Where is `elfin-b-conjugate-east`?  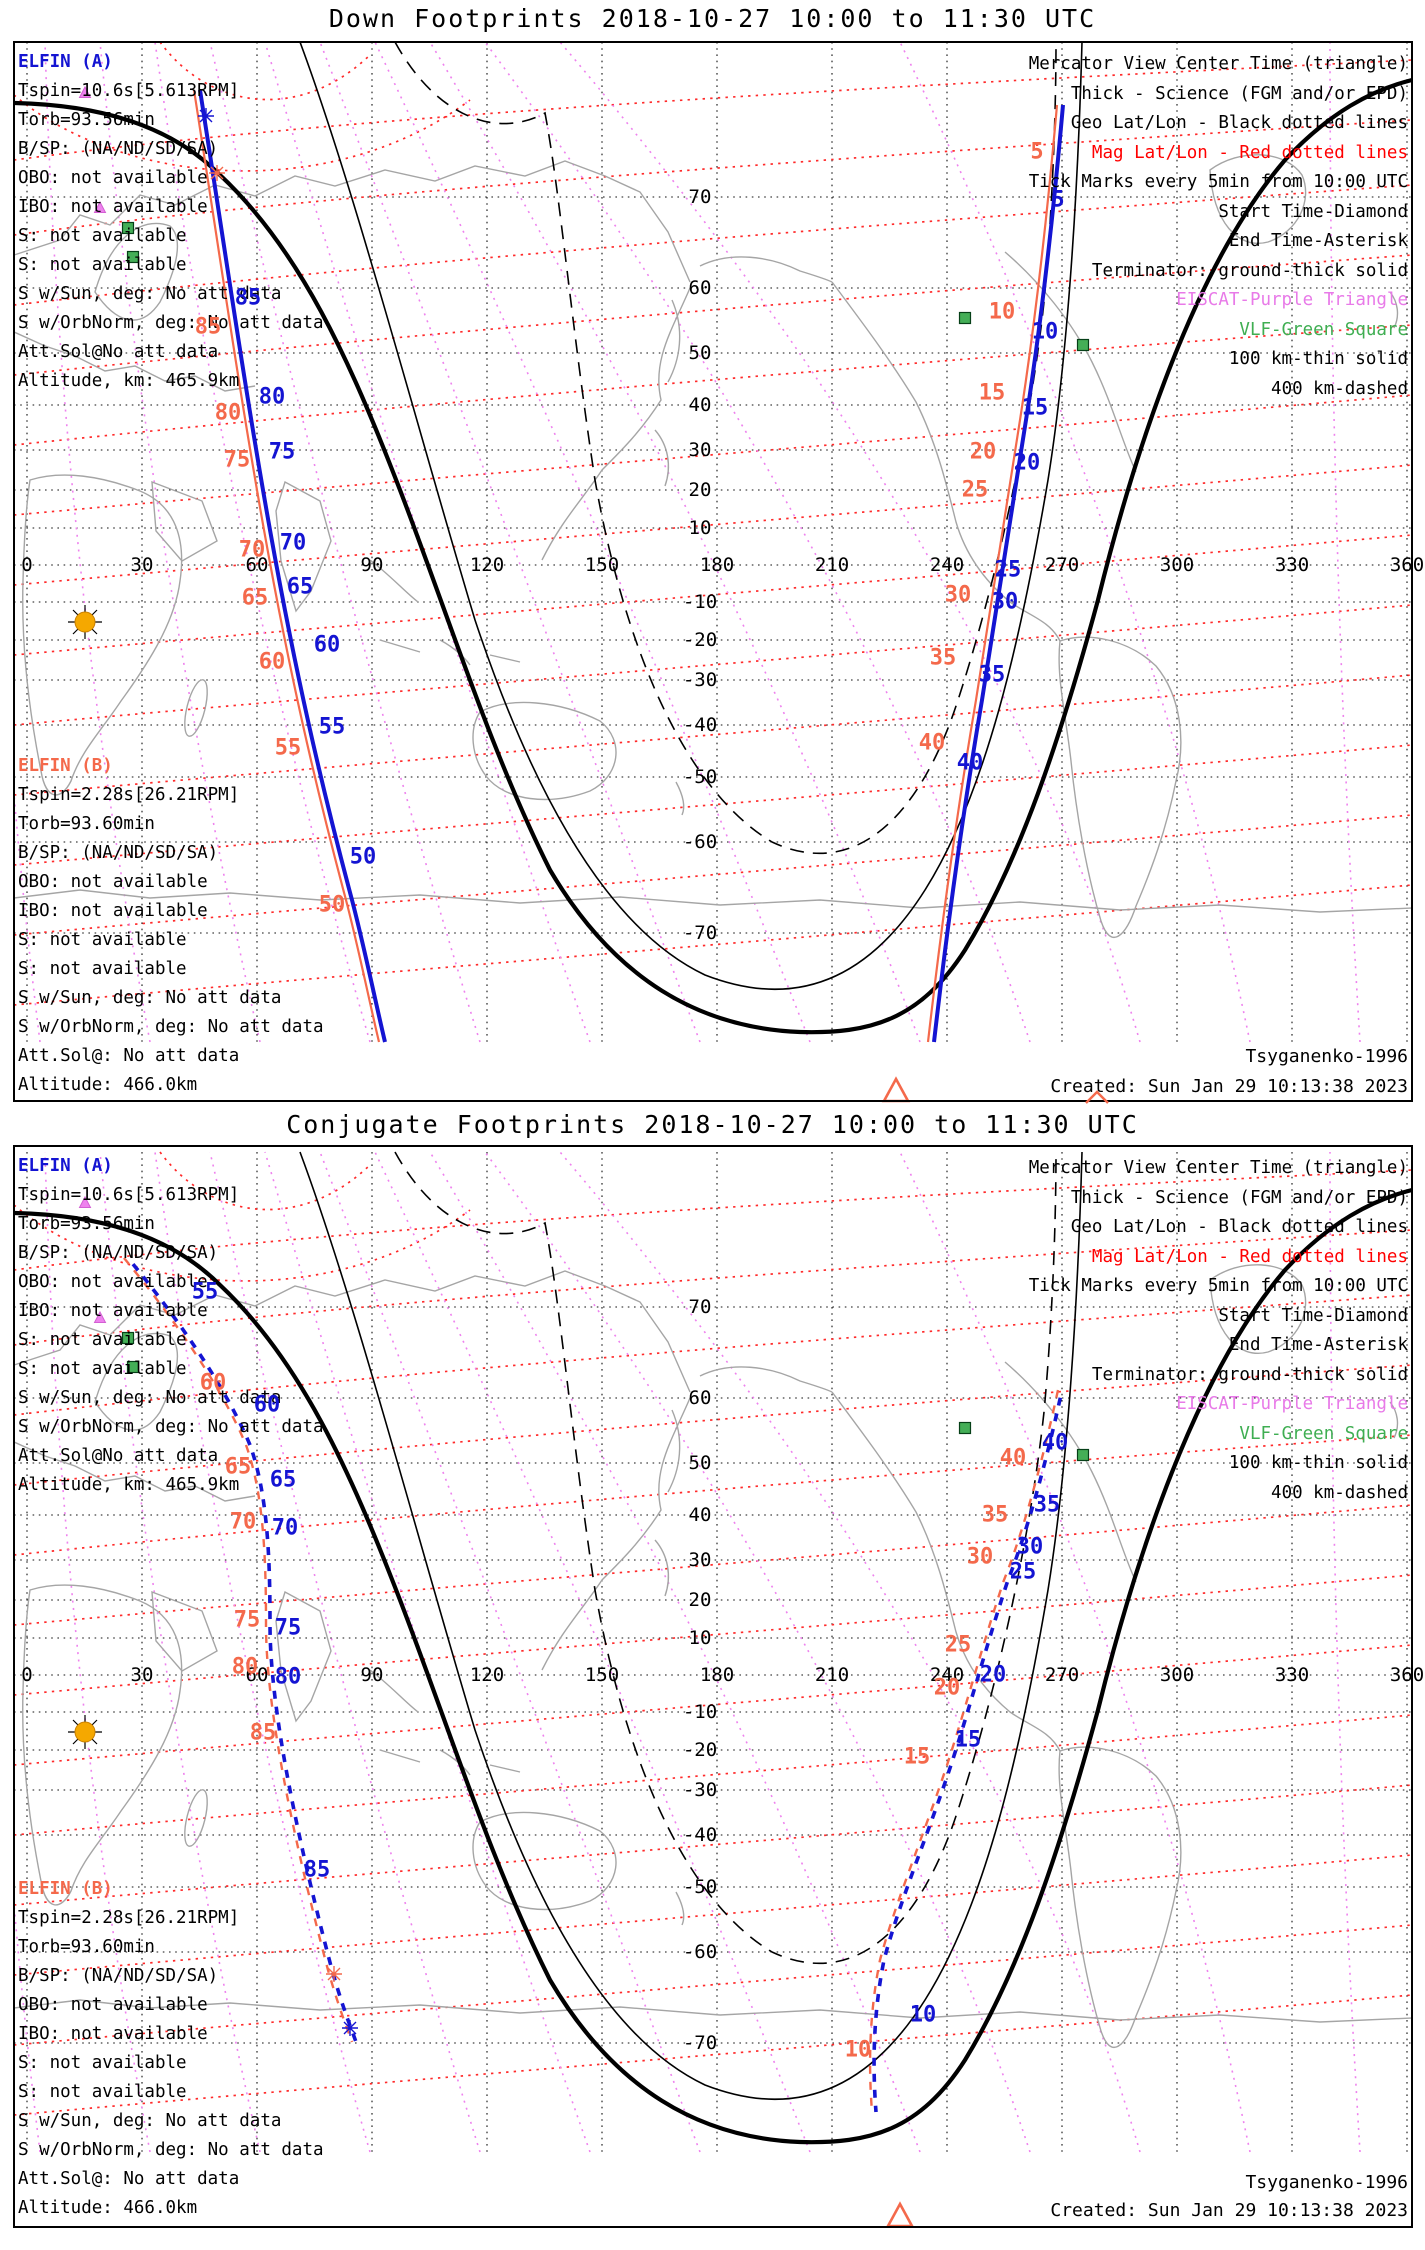
elfin-b-conjugate-east is located at coordinates (964, 1751).